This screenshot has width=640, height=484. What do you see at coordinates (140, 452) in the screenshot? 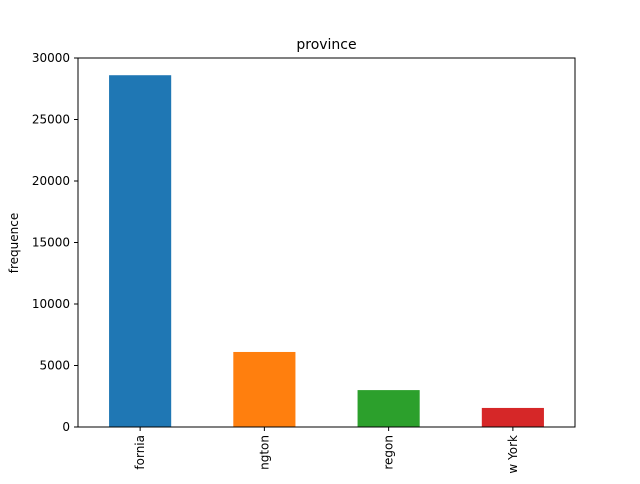
I see `x-tick-label-1: fornia` at bounding box center [140, 452].